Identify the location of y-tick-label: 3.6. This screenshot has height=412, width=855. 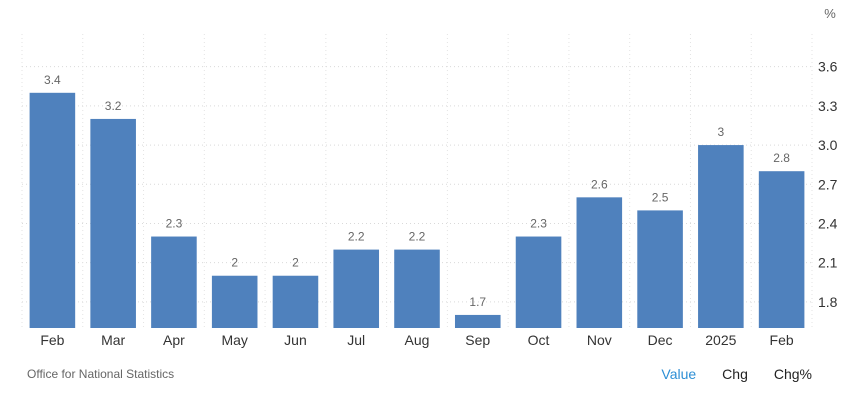
(828, 67).